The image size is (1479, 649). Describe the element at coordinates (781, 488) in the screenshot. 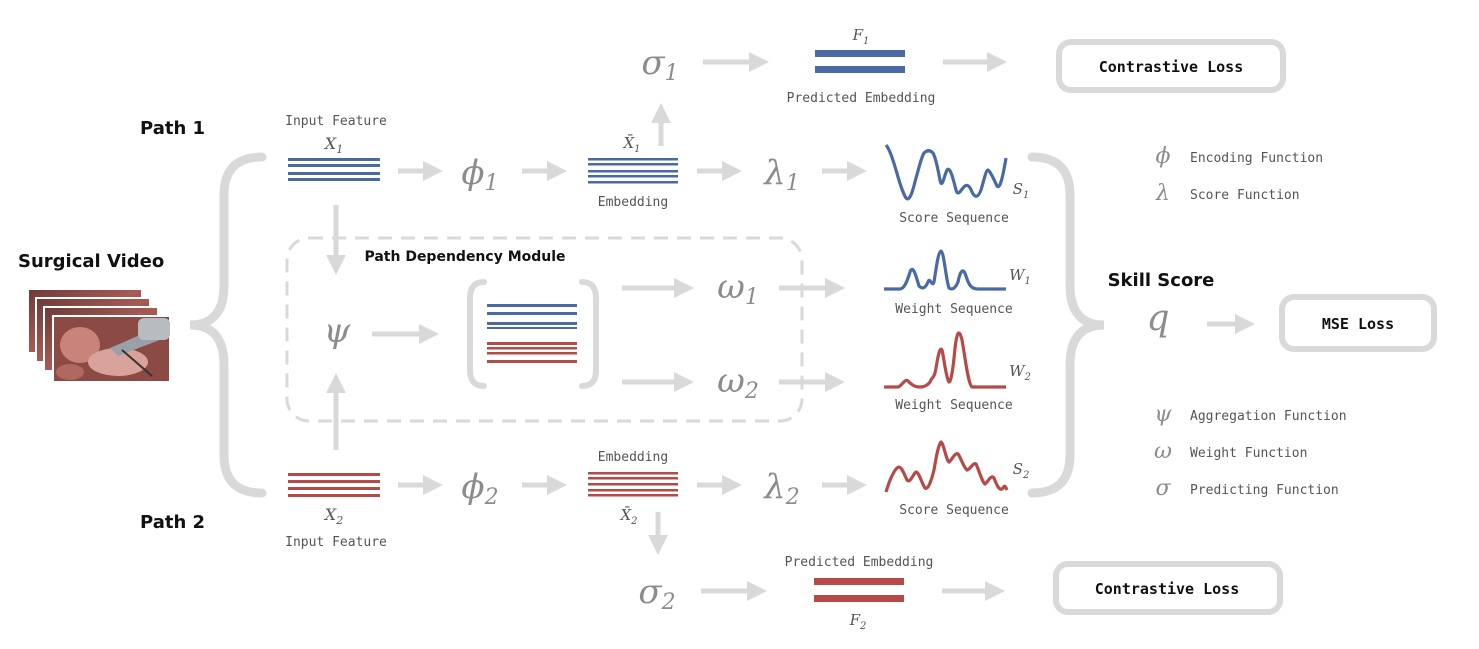

I see `lambda2-symbol: λ2` at that location.